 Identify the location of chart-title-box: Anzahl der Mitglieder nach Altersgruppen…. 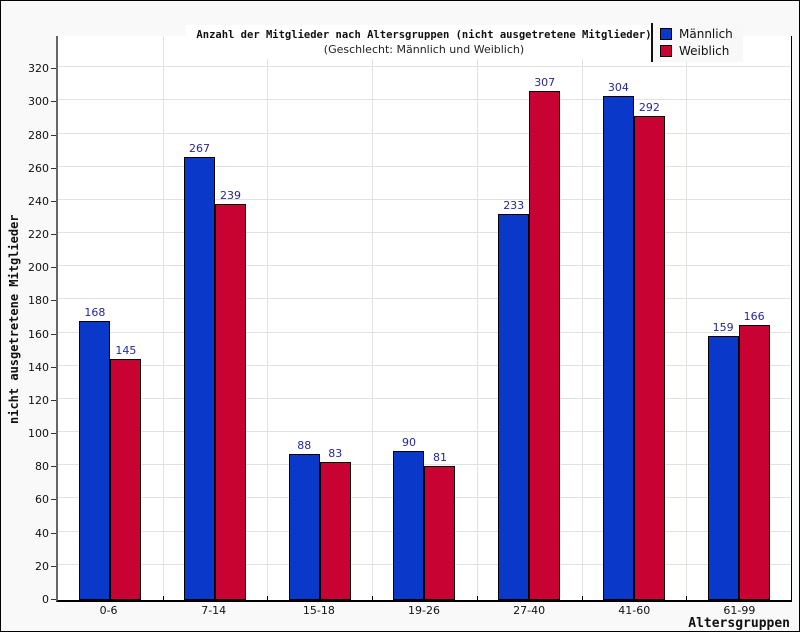
(424, 42).